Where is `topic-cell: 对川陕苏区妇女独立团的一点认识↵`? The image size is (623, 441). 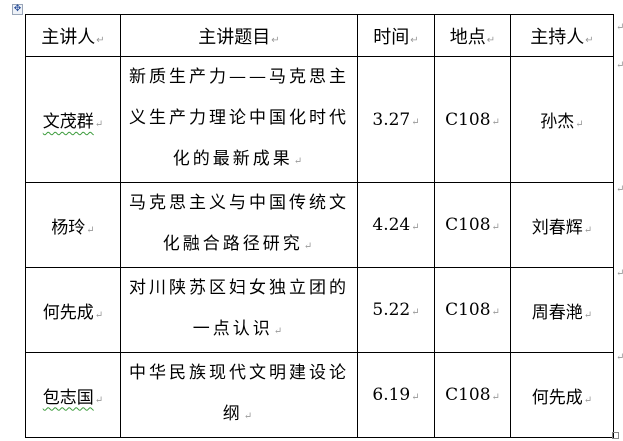 topic-cell: 对川陕苏区妇女独立团的一点认识↵ is located at coordinates (239, 310).